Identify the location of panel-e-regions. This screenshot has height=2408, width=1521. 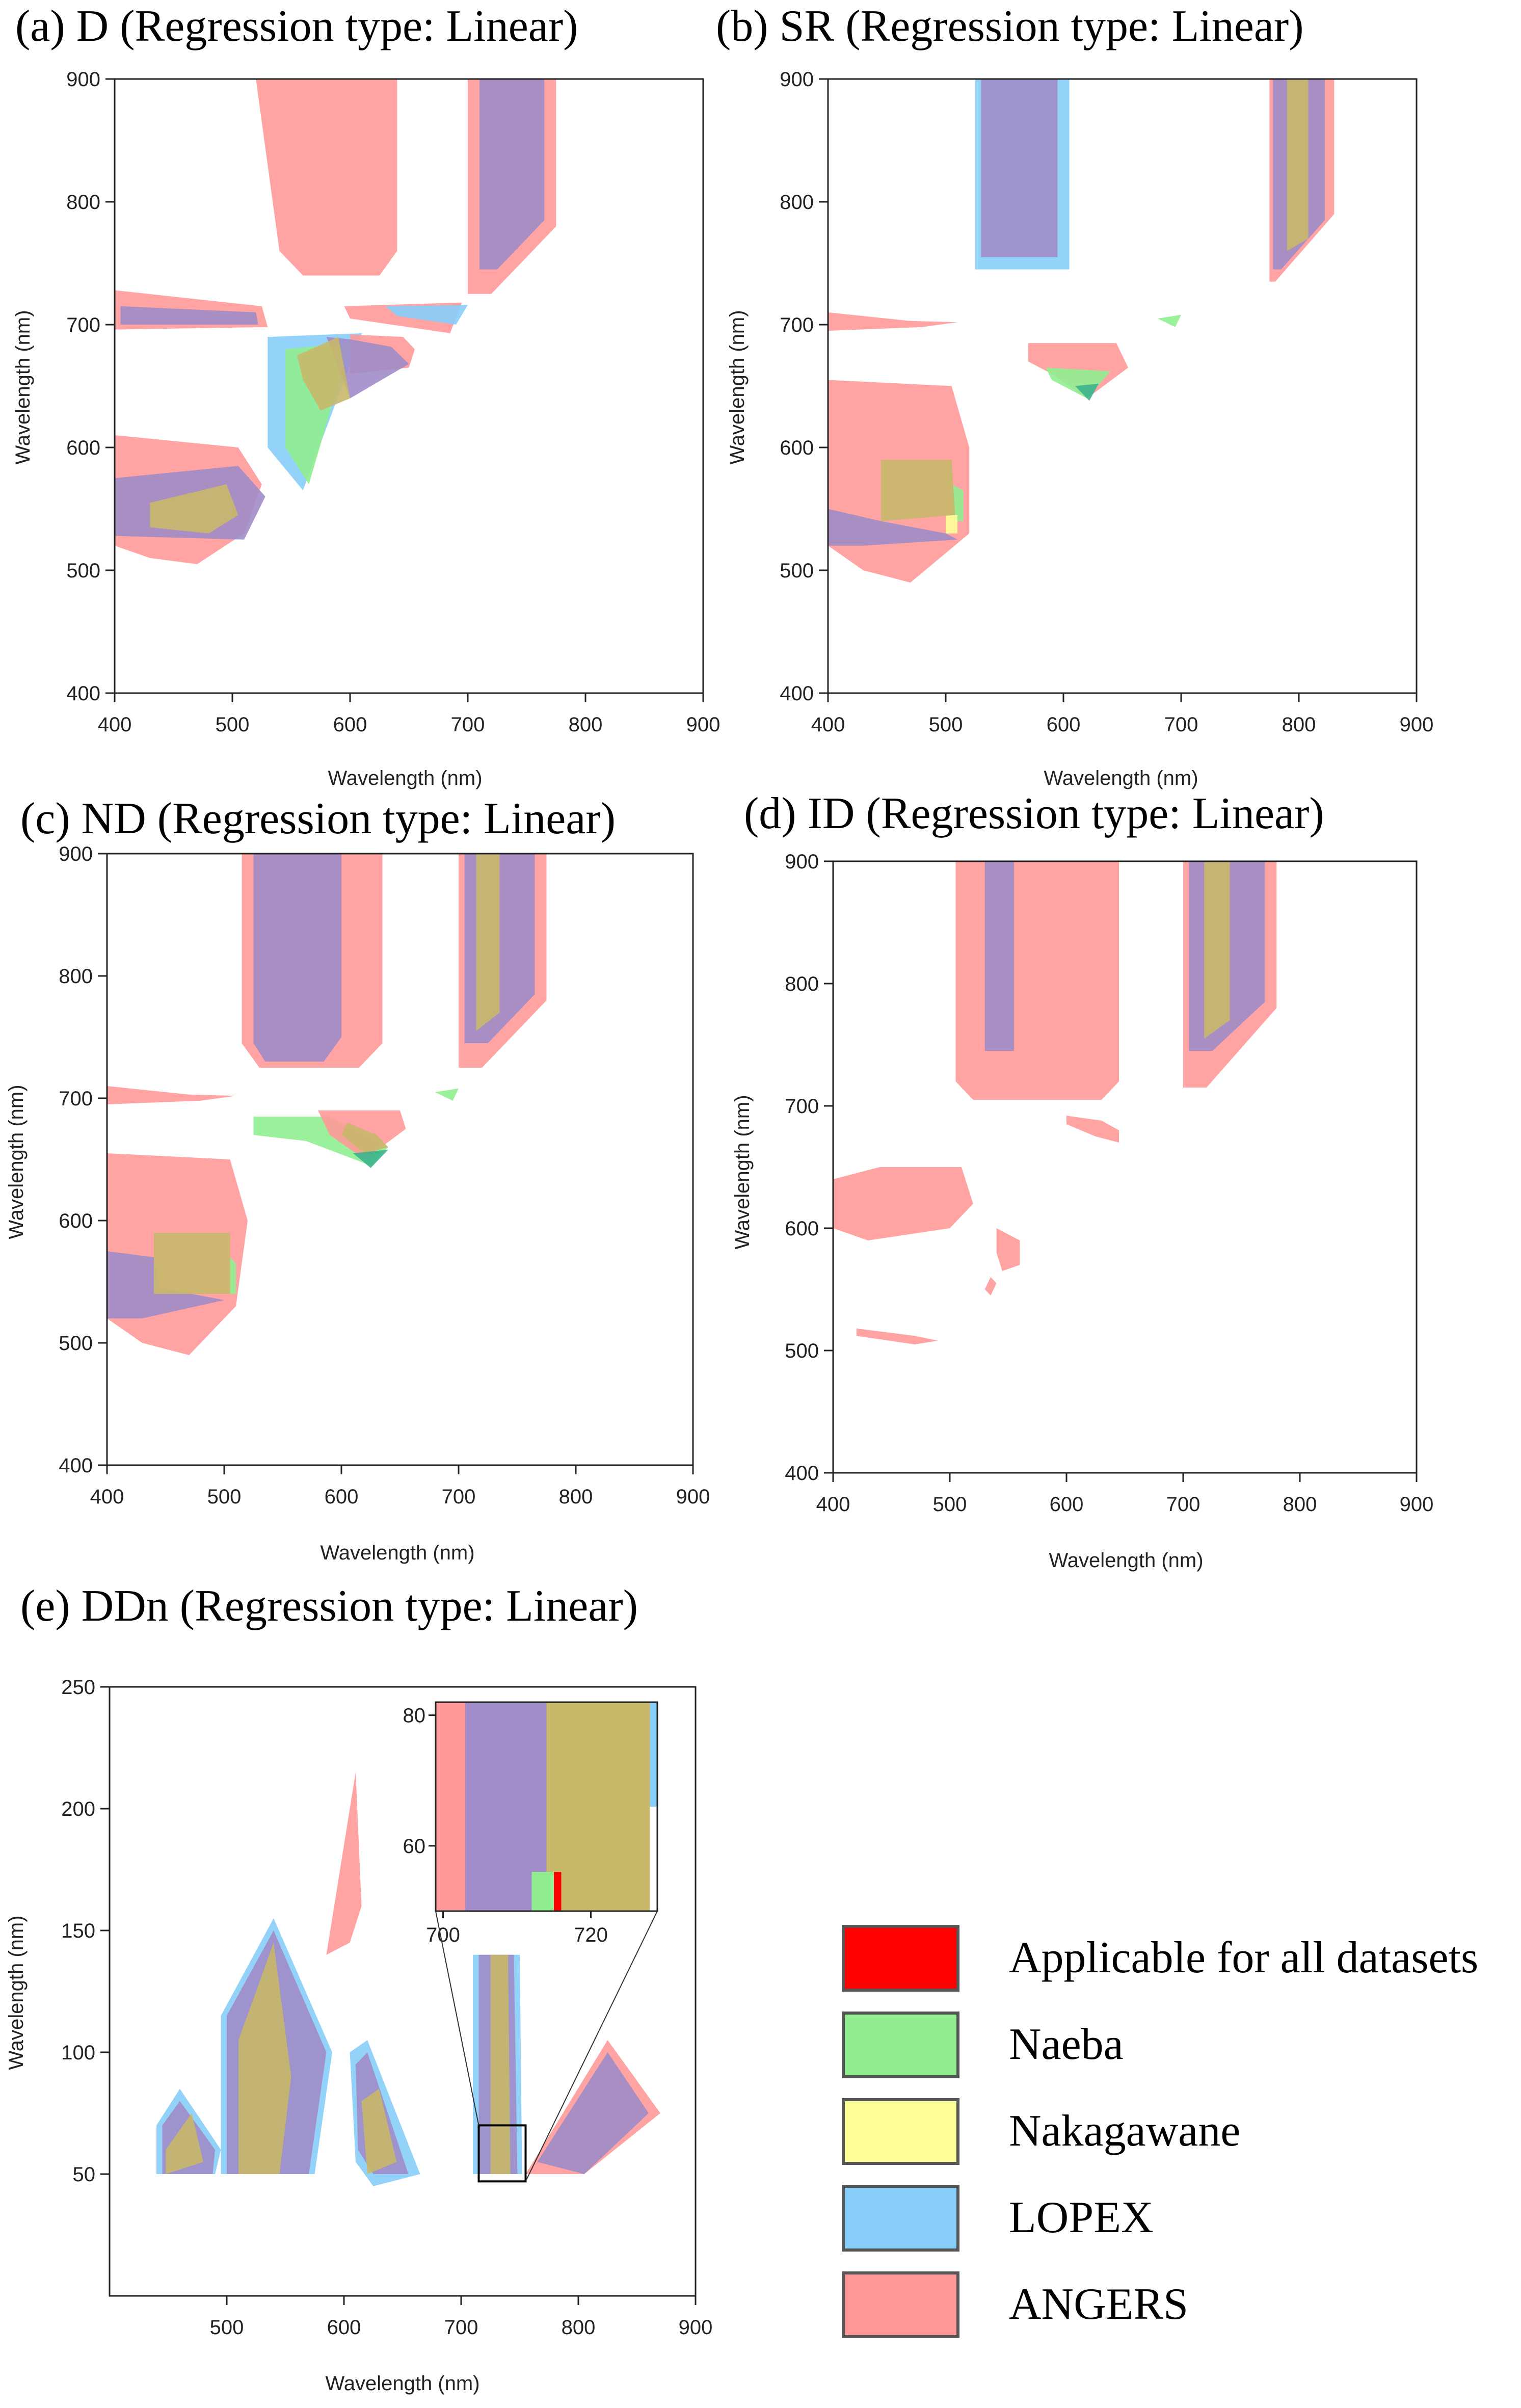
(408, 1979).